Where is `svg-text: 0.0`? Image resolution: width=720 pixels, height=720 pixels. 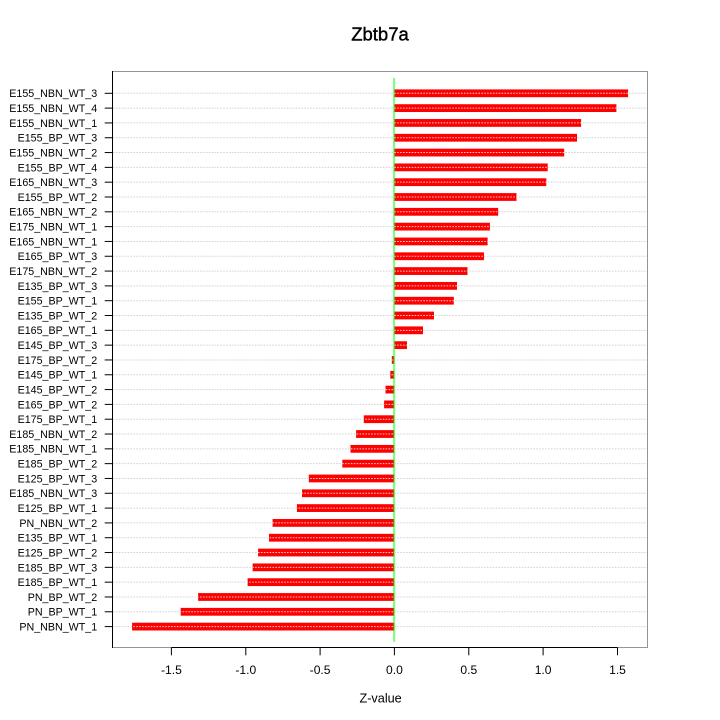 svg-text: 0.0 is located at coordinates (394, 670).